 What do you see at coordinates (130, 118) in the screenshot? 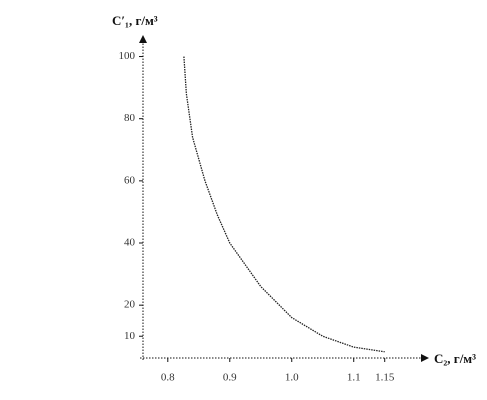
I see `y-tick-label: 80` at bounding box center [130, 118].